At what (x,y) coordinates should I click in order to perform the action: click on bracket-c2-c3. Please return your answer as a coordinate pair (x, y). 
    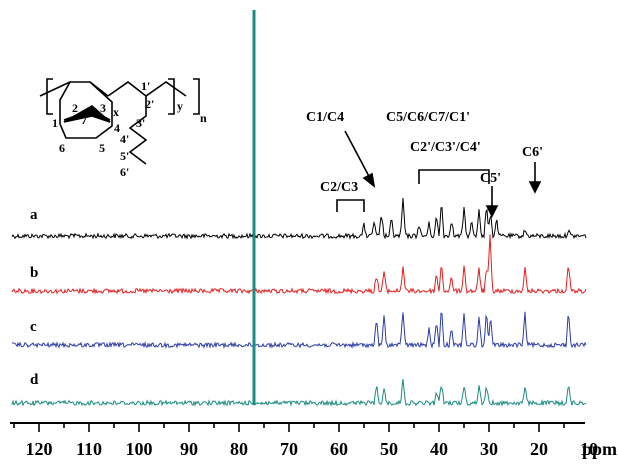
    Looking at the image, I should click on (350, 205).